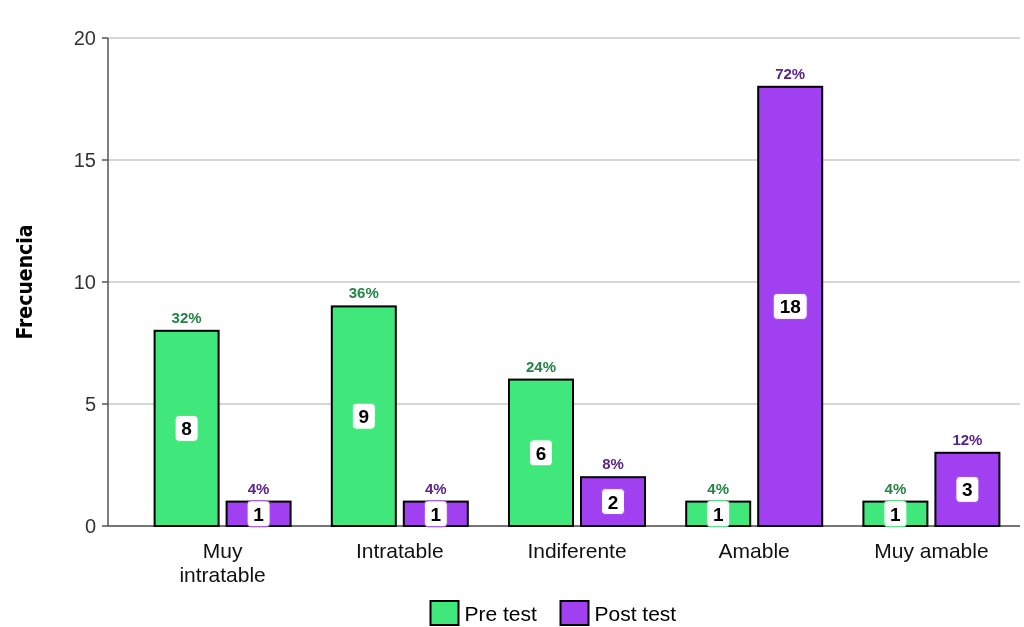 Image resolution: width=1024 pixels, height=627 pixels. Describe the element at coordinates (84, 38) in the screenshot. I see `y-tick-label: 20` at that location.